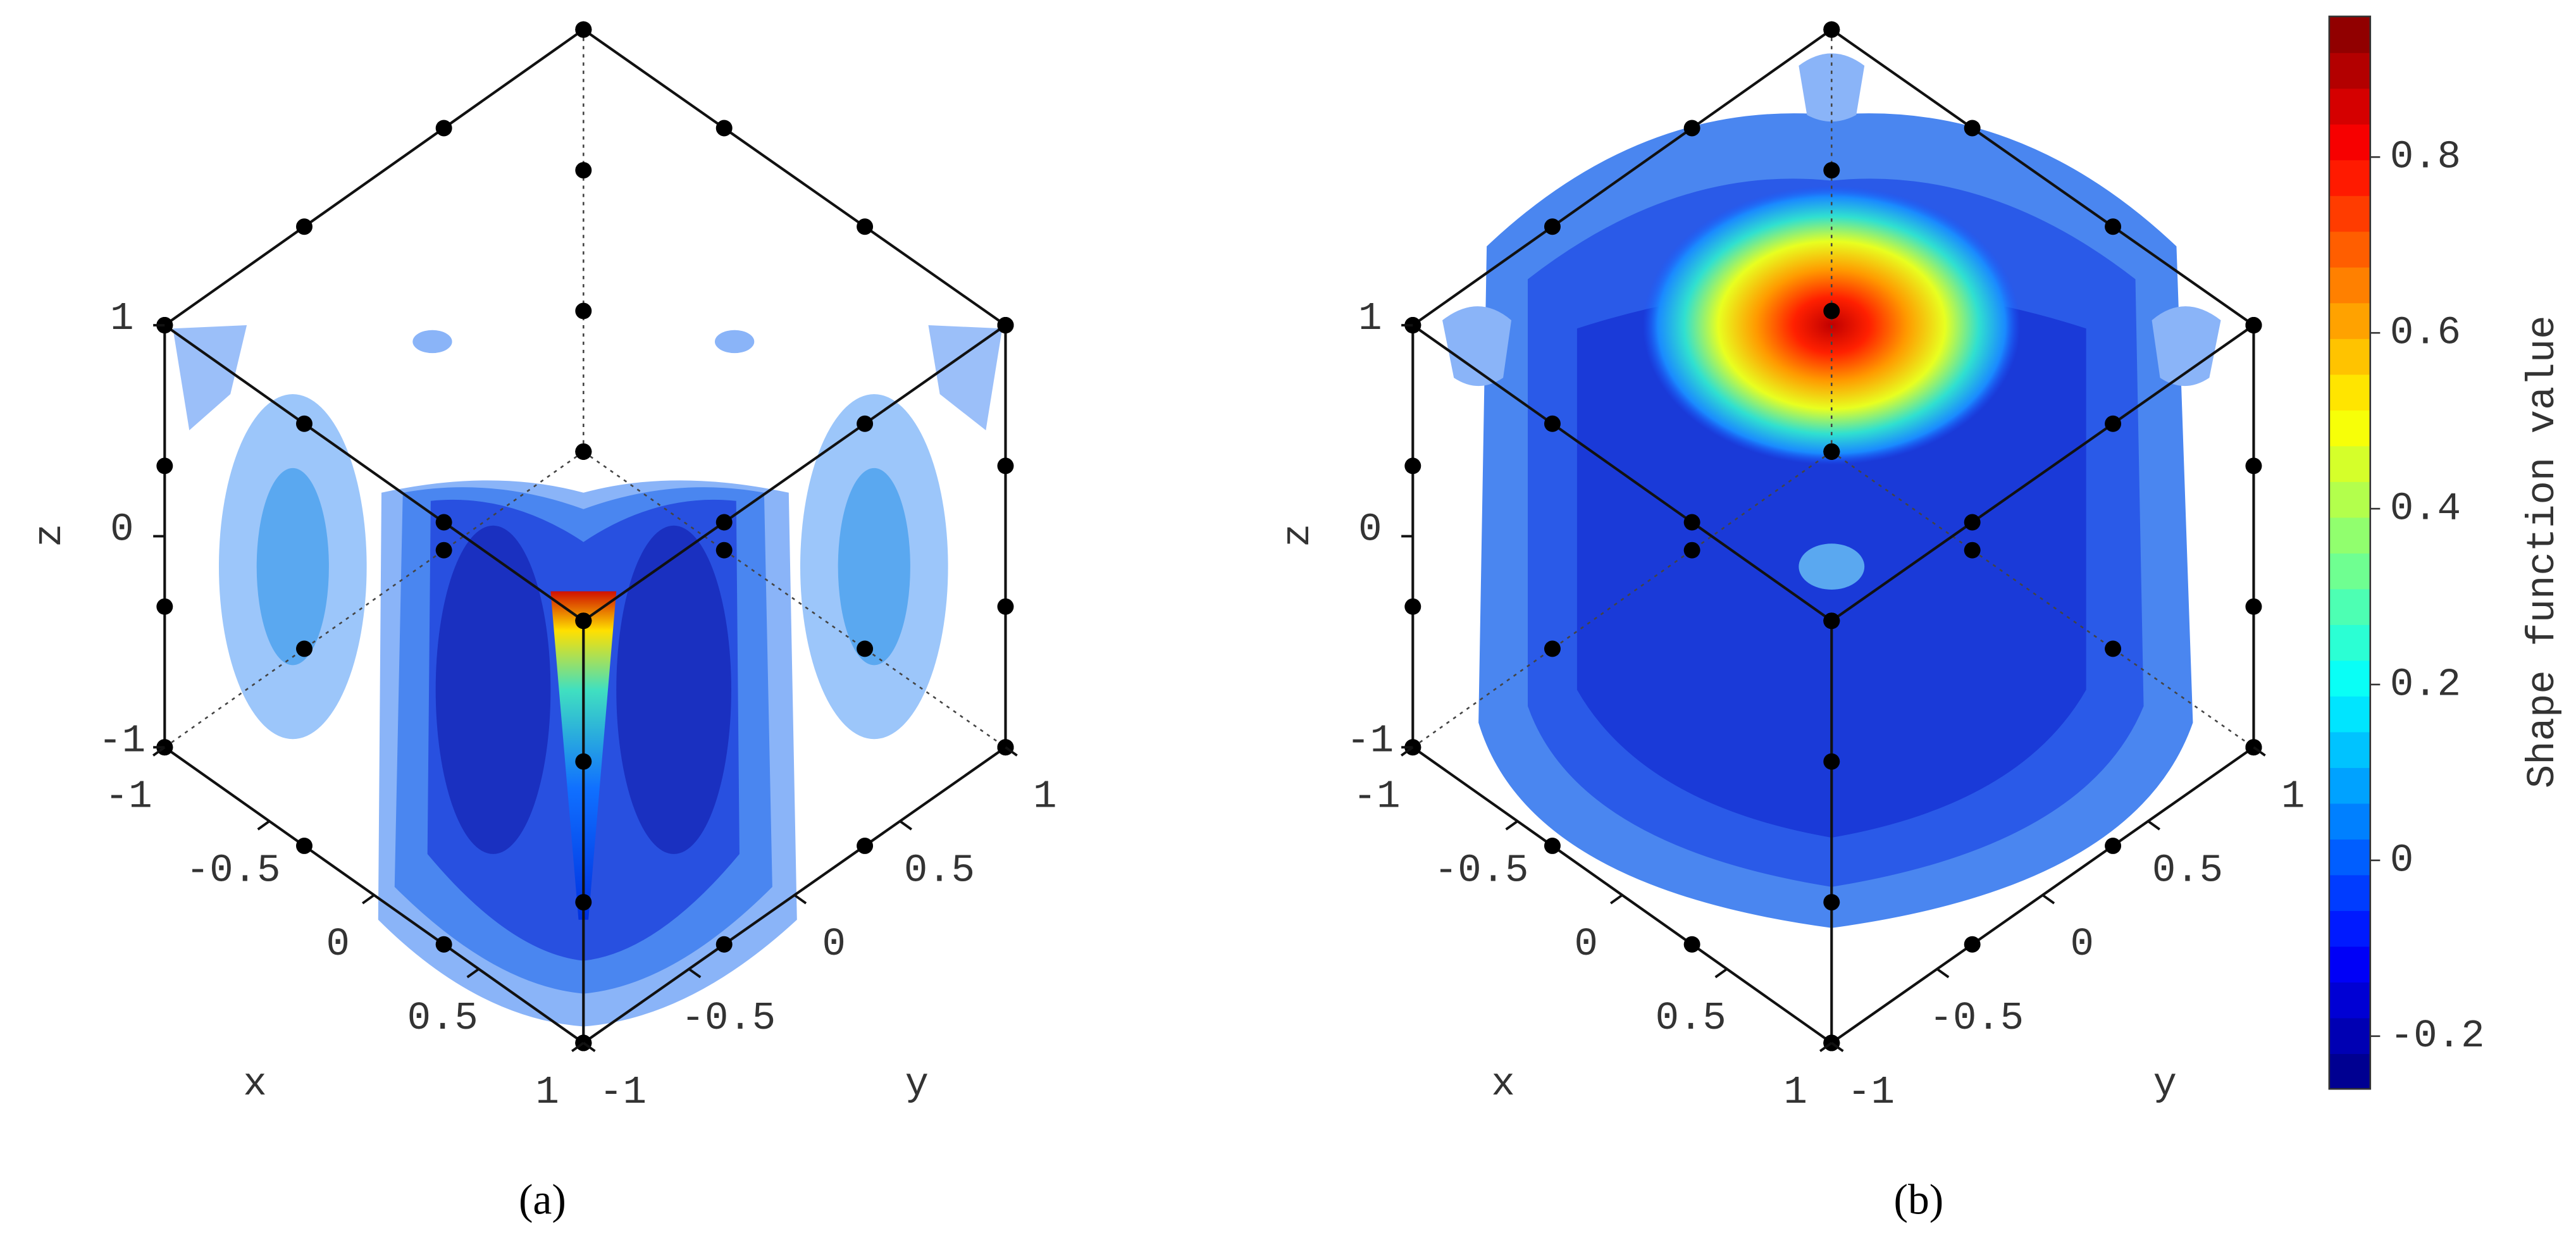 This screenshot has height=1240, width=2576. I want to click on x-tick-label: 0, so click(338, 944).